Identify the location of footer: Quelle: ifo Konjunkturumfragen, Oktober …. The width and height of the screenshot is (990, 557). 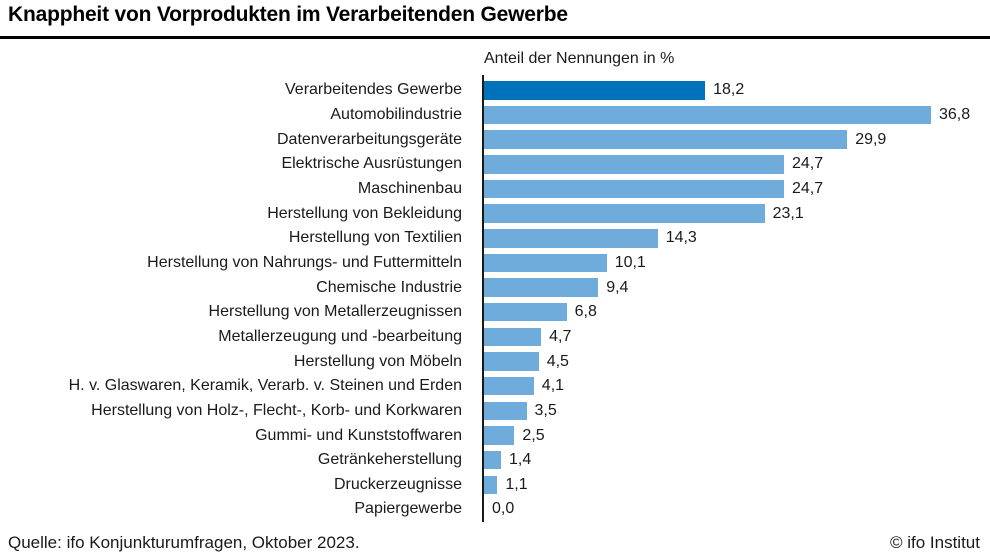
(494, 543).